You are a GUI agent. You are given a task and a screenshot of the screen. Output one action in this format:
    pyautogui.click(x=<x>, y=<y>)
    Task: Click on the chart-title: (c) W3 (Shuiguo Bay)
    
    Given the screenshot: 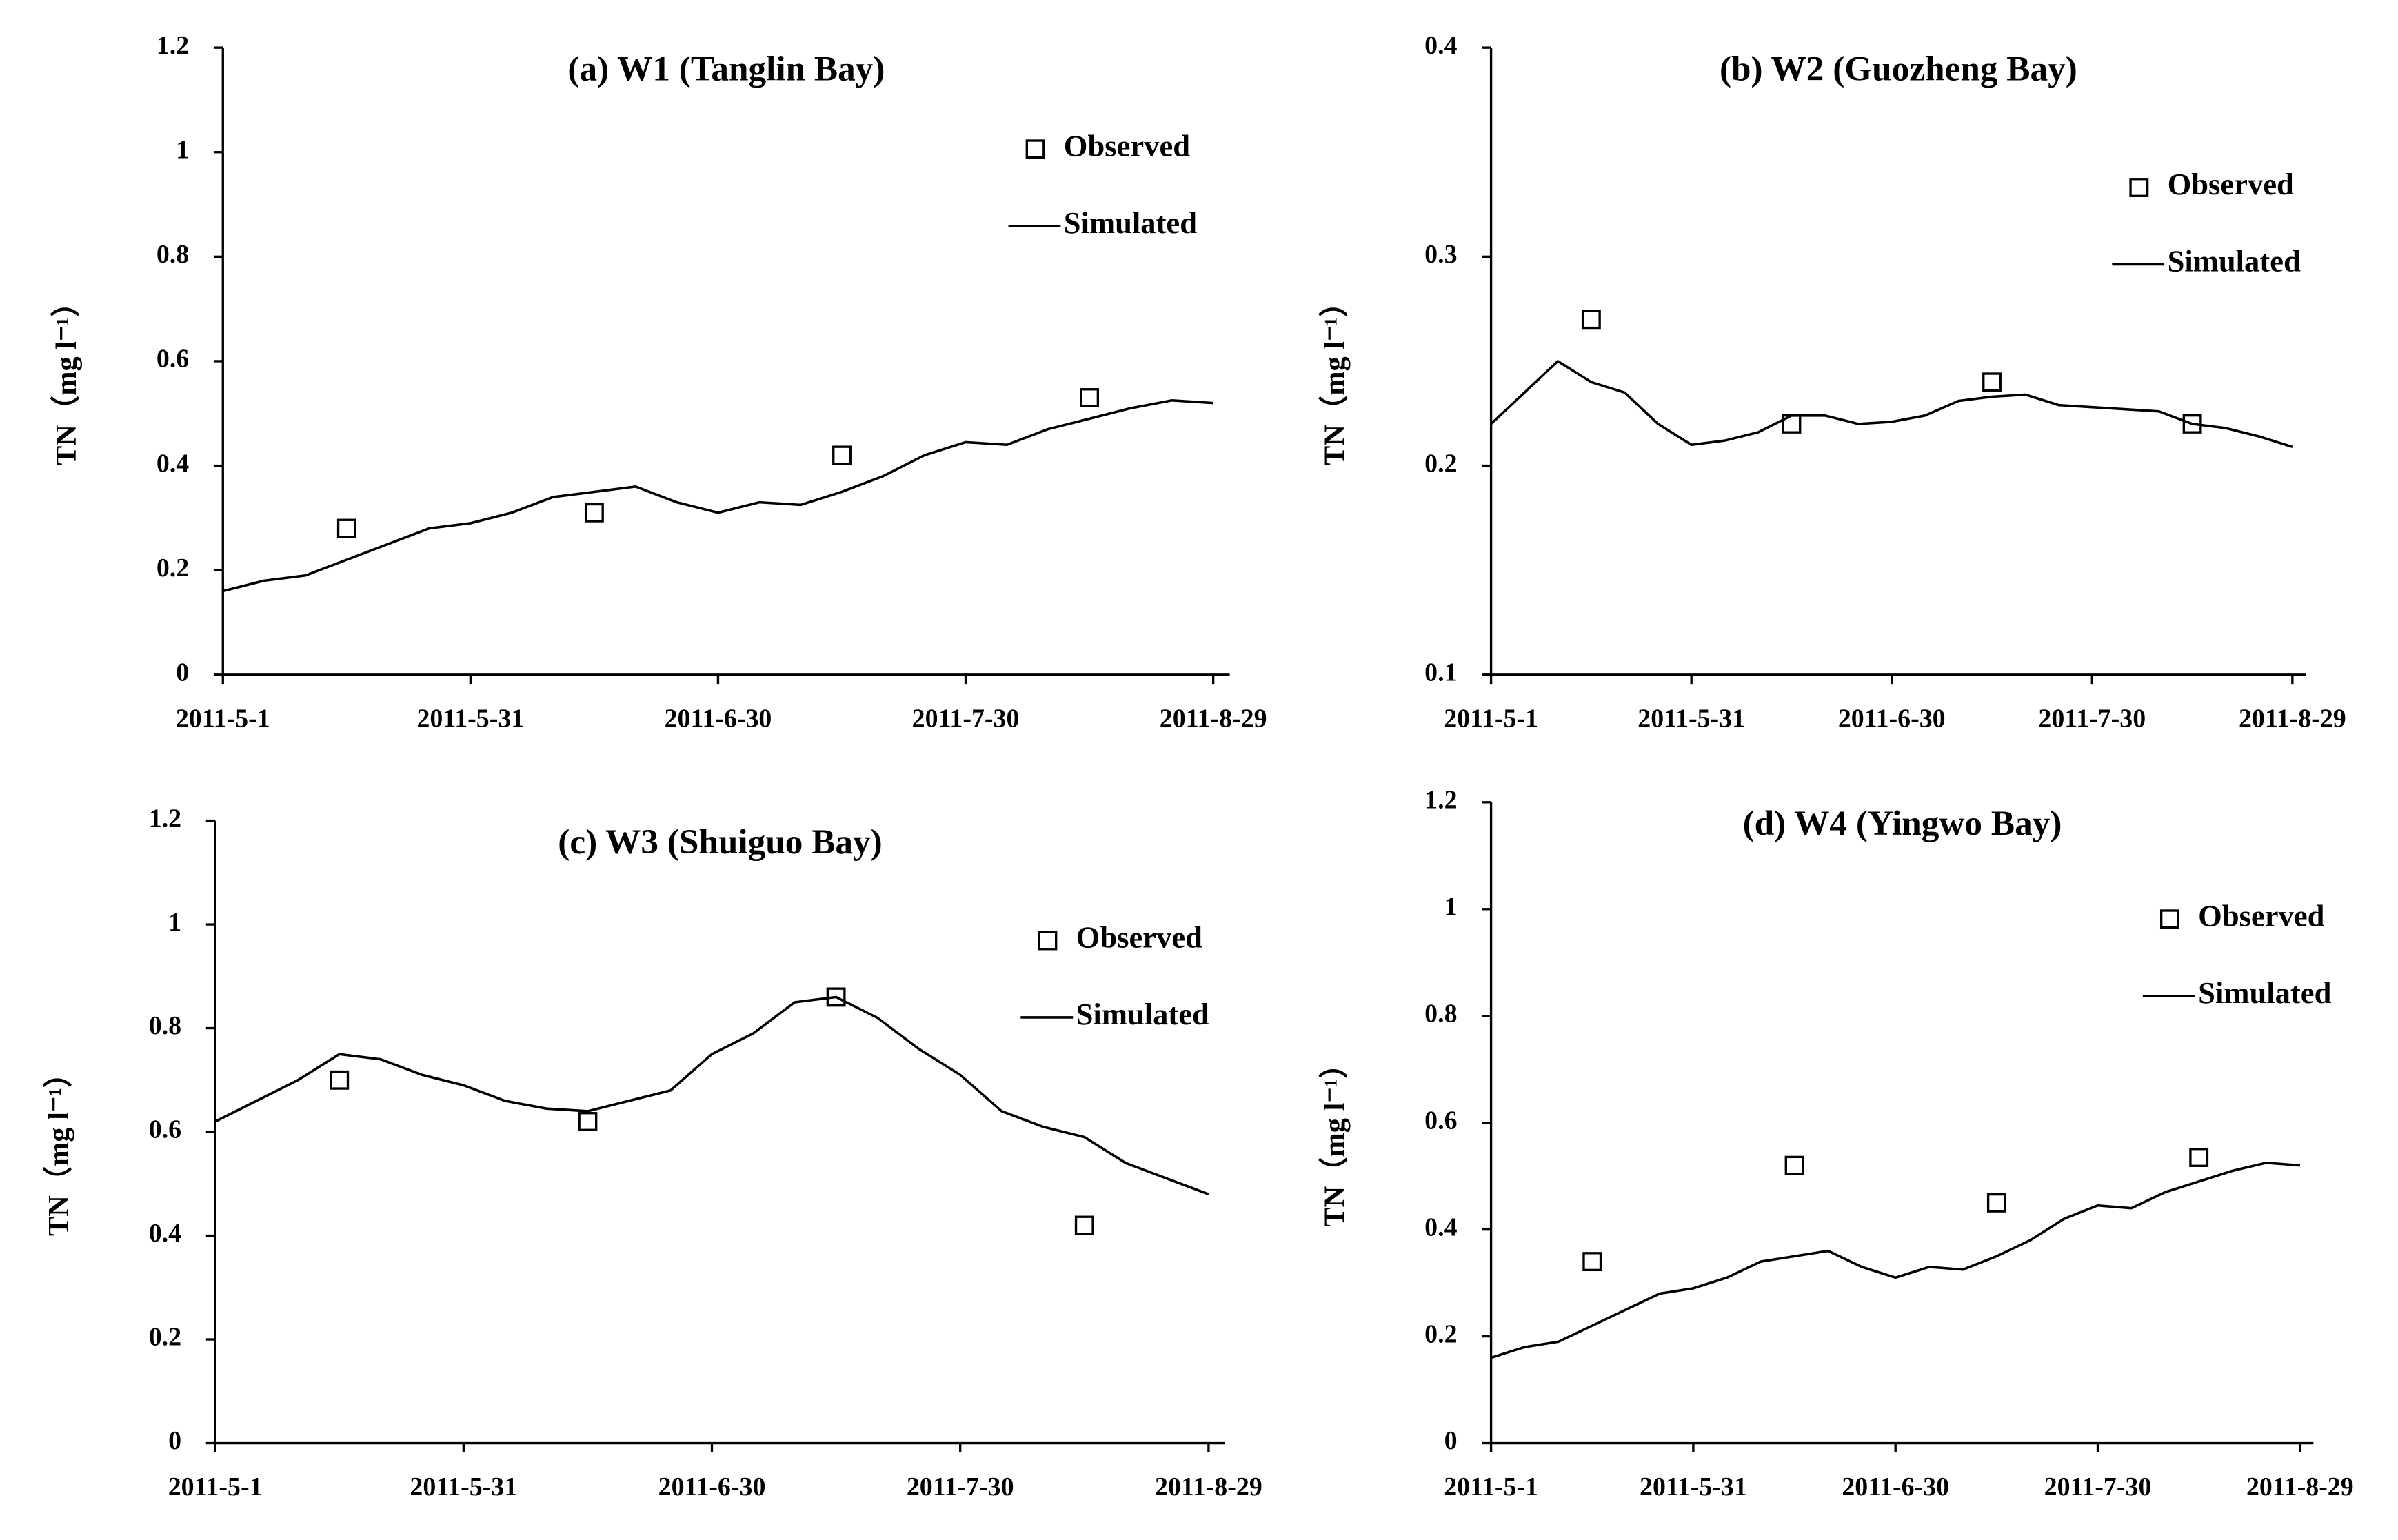 What is the action you would take?
    pyautogui.click(x=720, y=842)
    